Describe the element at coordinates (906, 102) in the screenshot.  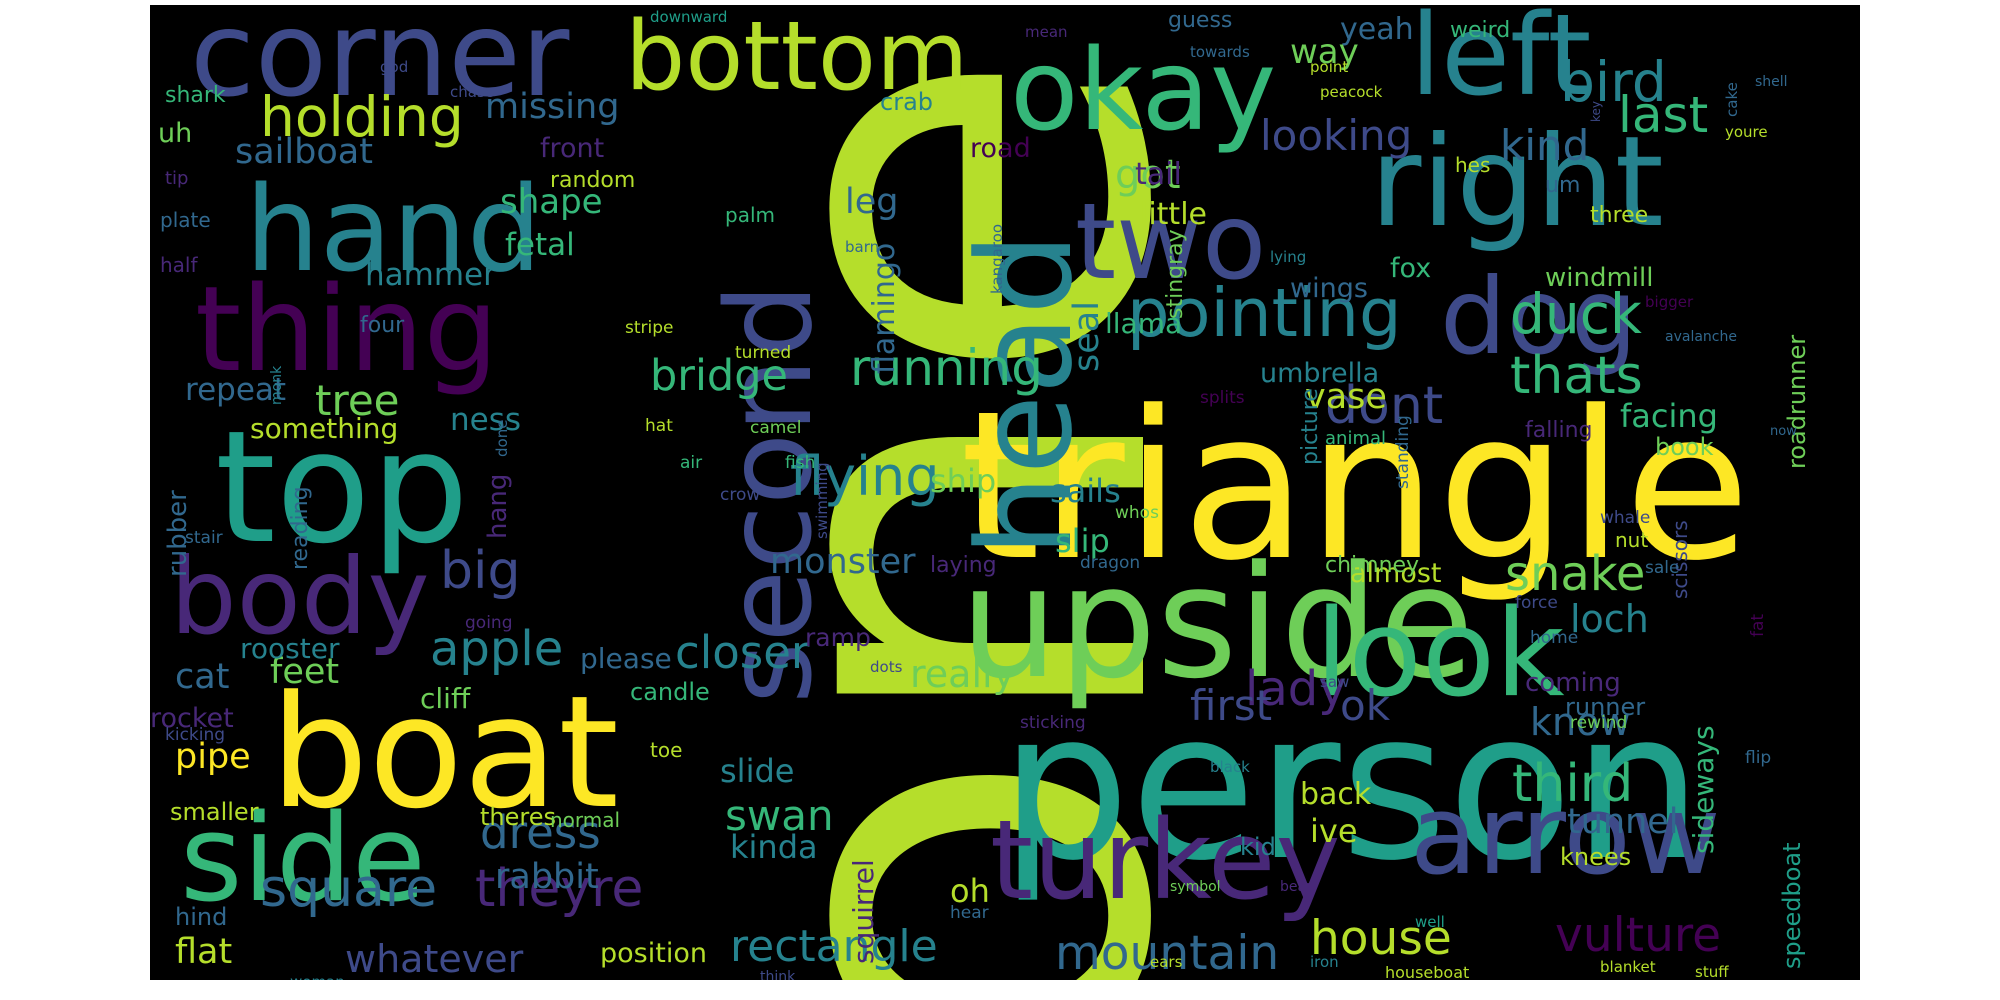
I see `word-crab: crab` at that location.